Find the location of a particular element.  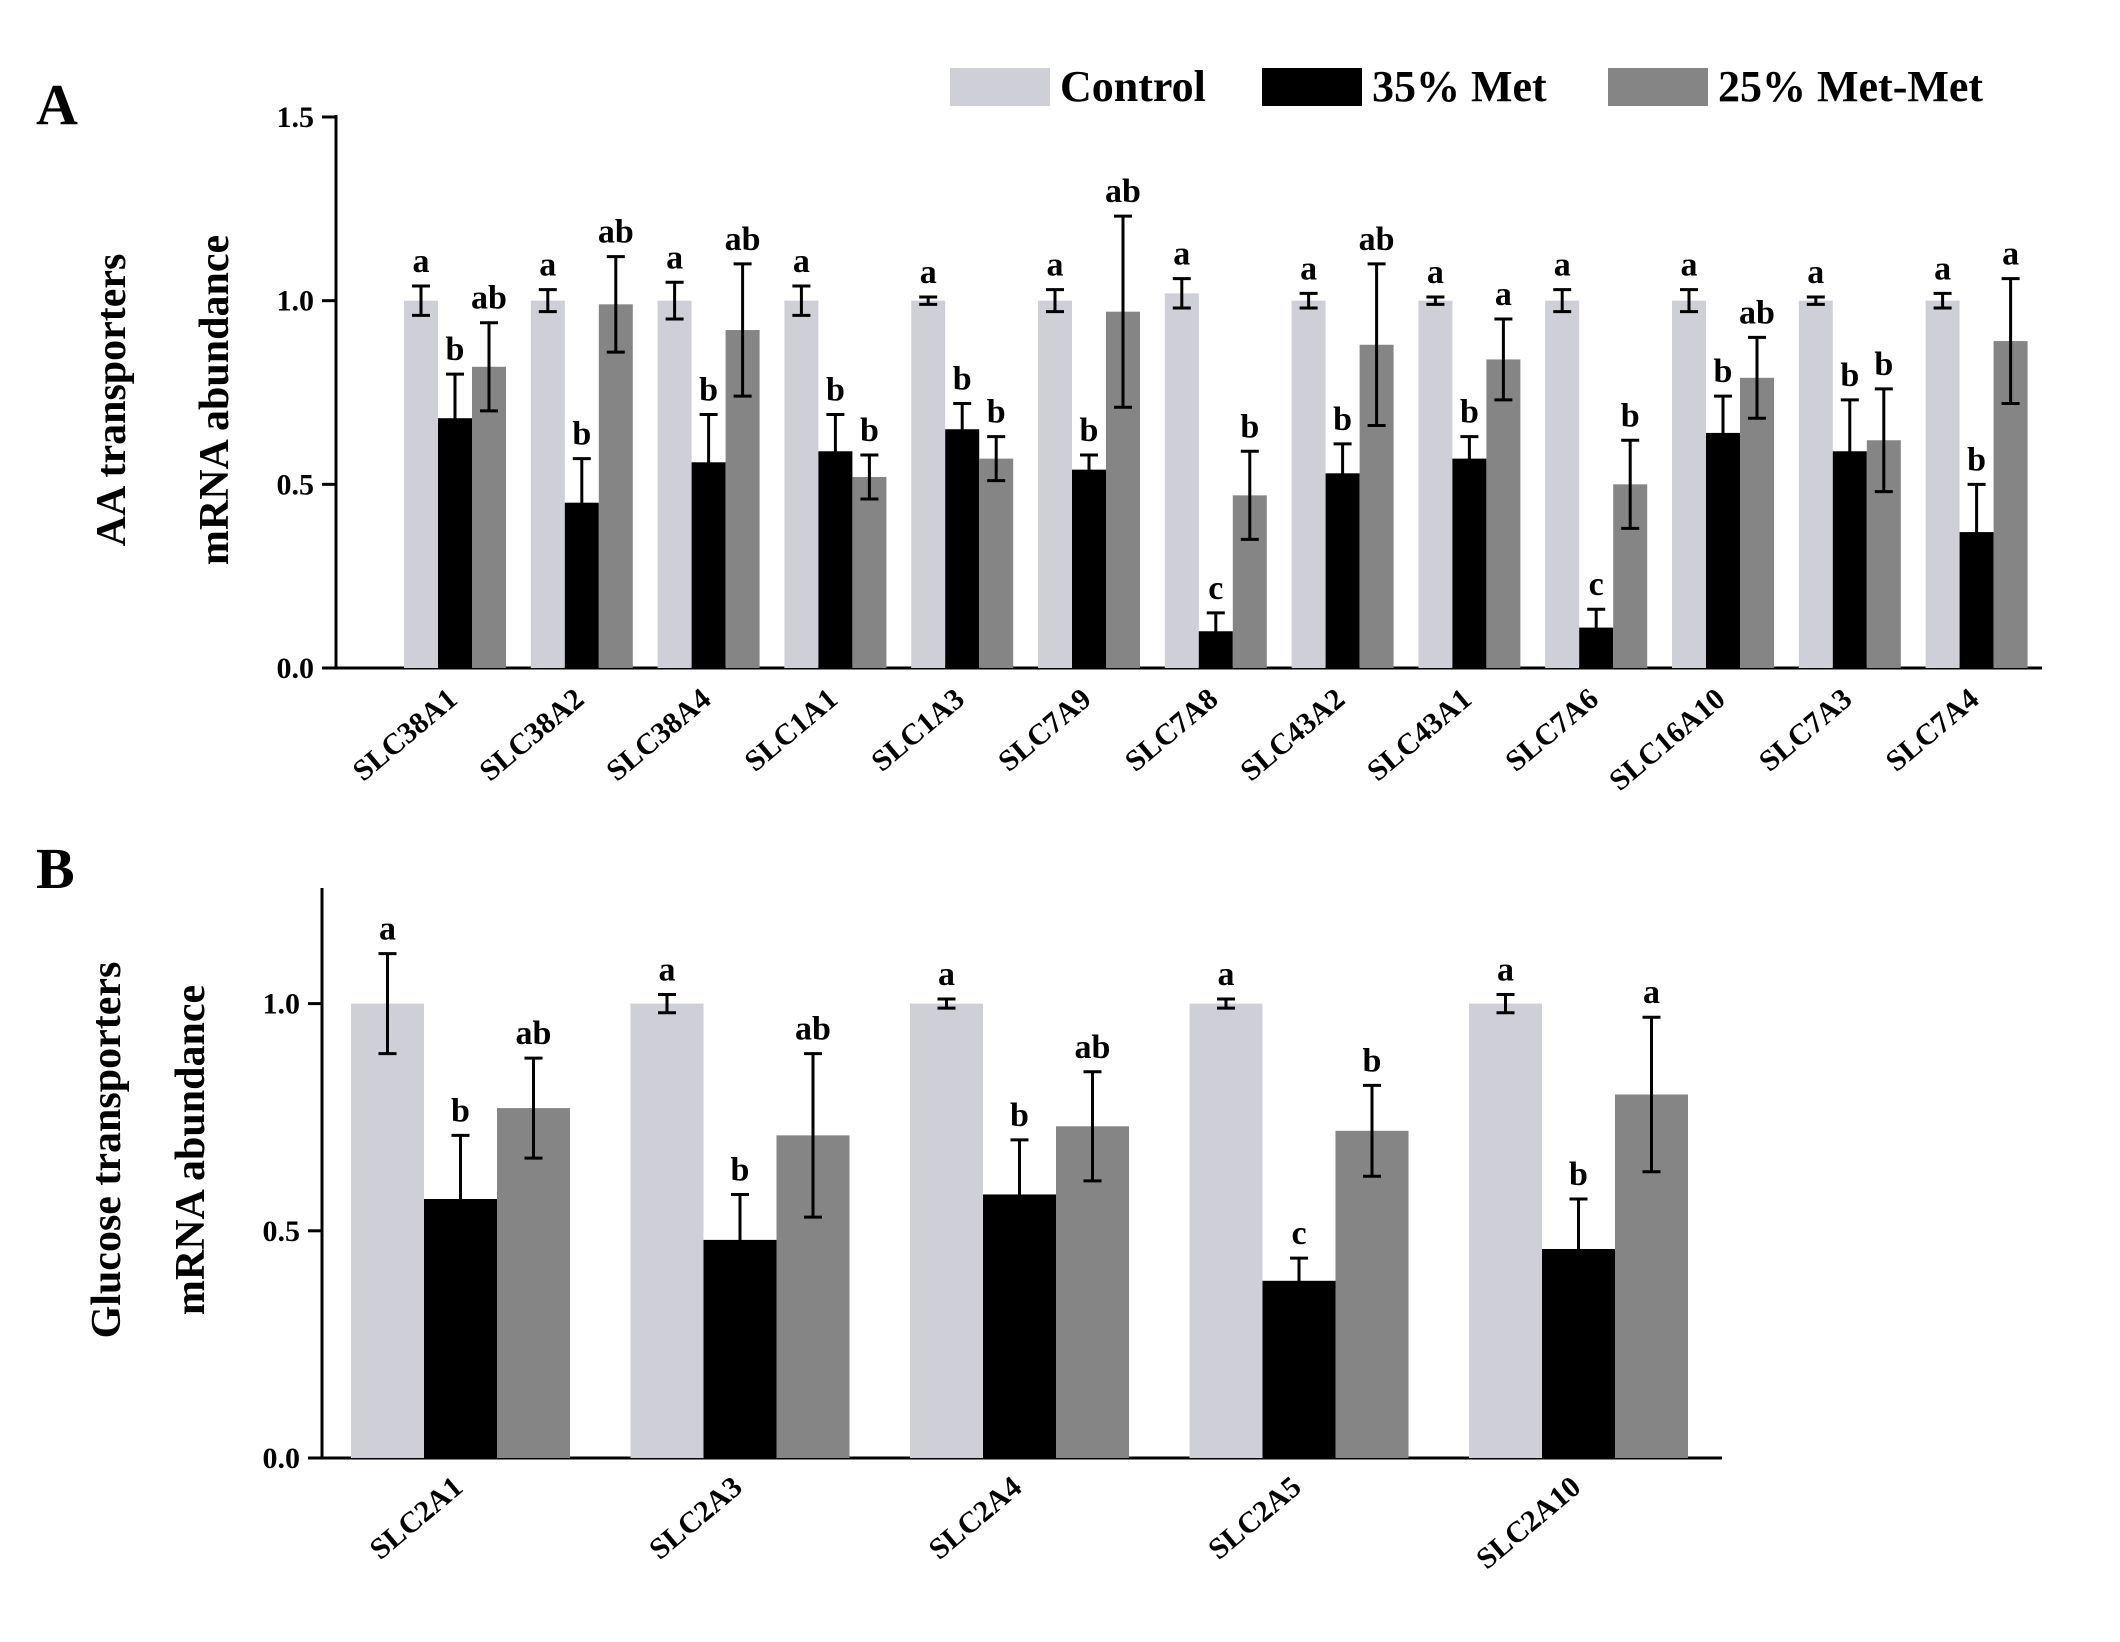

legend: Control 35% Met 25% Met-Met is located at coordinates (1466, 86).